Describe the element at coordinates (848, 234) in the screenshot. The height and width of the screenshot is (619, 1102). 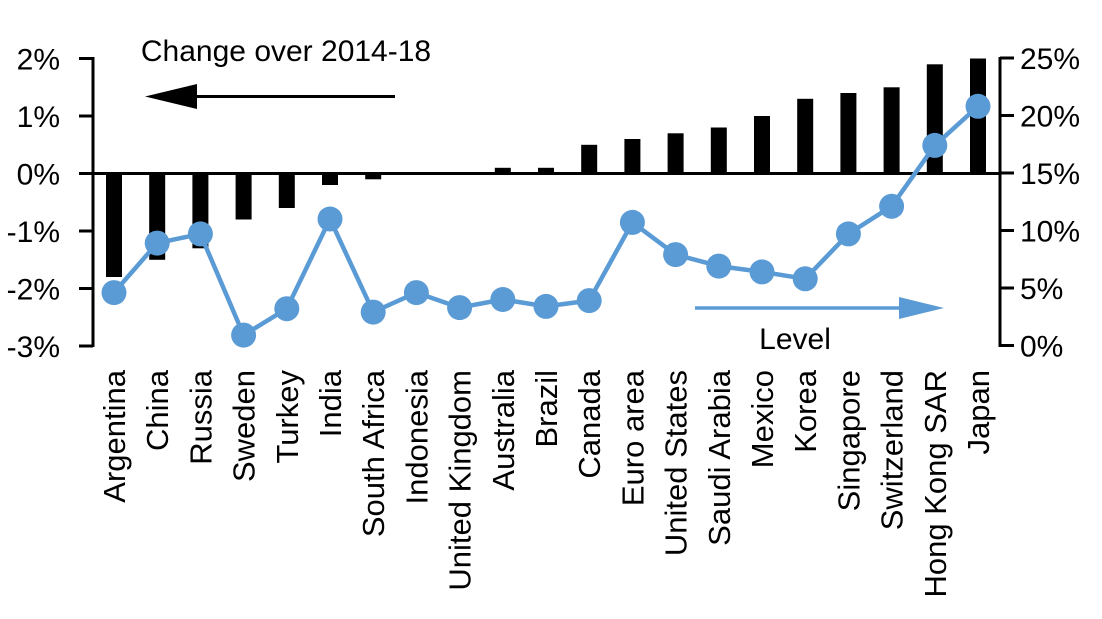
I see `level-marker-singapore` at that location.